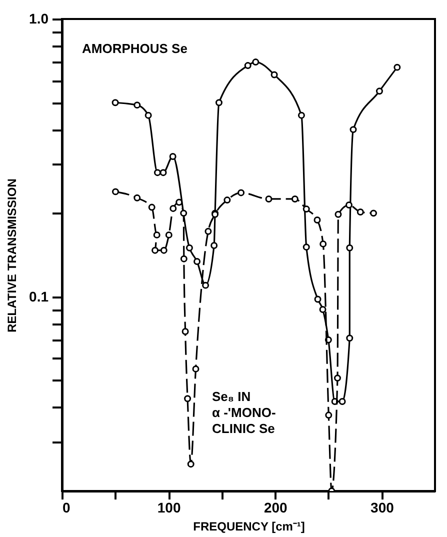 The image size is (447, 537). What do you see at coordinates (244, 412) in the screenshot?
I see `annotation: Se₈ IN α -'MONO- CLINIC Se` at bounding box center [244, 412].